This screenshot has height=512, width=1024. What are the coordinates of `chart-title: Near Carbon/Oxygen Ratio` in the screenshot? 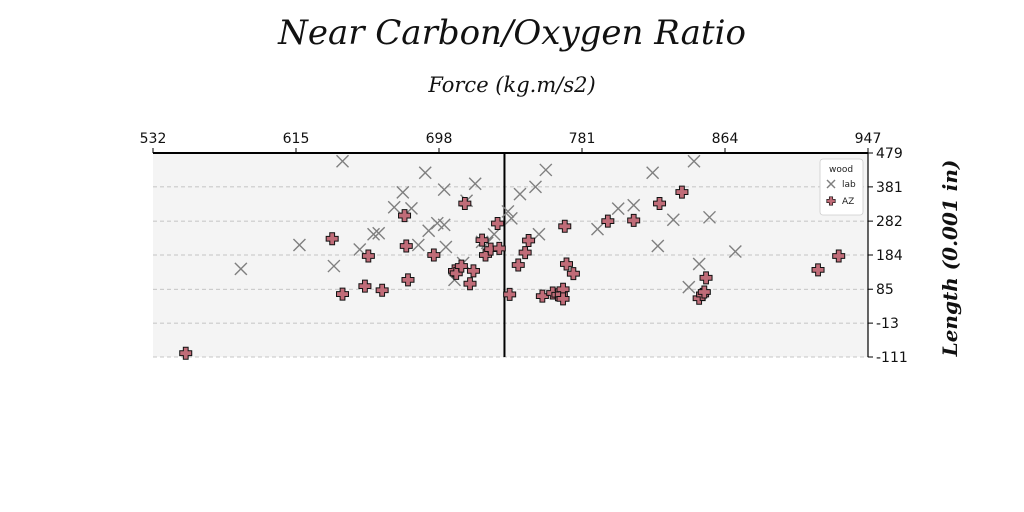 It's located at (511, 33).